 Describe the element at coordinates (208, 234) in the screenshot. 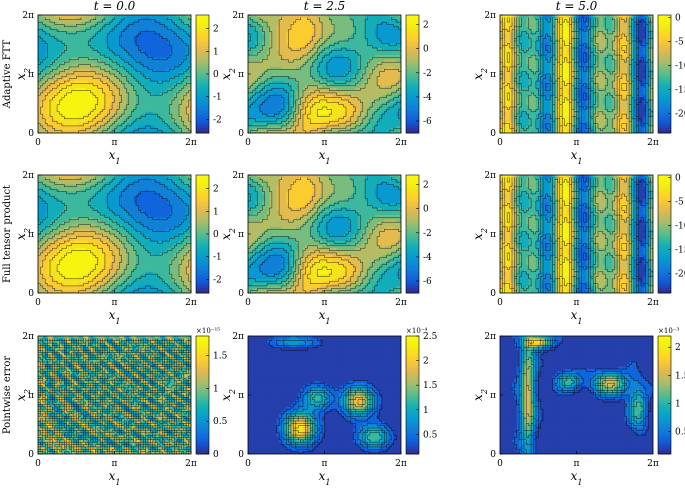

I see `colorbar: 2 1 0 -1 -2` at that location.